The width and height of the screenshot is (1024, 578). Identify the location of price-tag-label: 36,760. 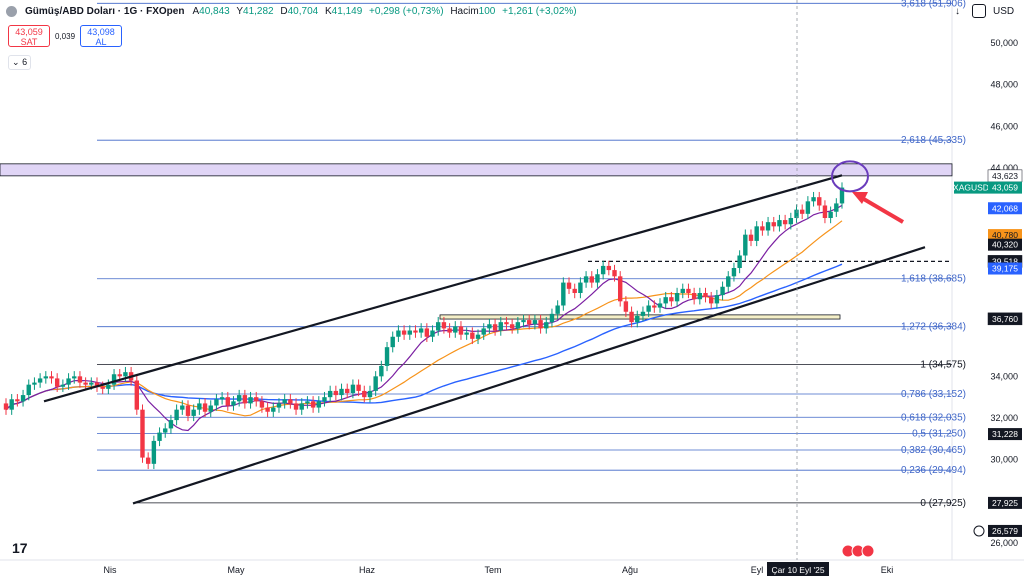
(1005, 319).